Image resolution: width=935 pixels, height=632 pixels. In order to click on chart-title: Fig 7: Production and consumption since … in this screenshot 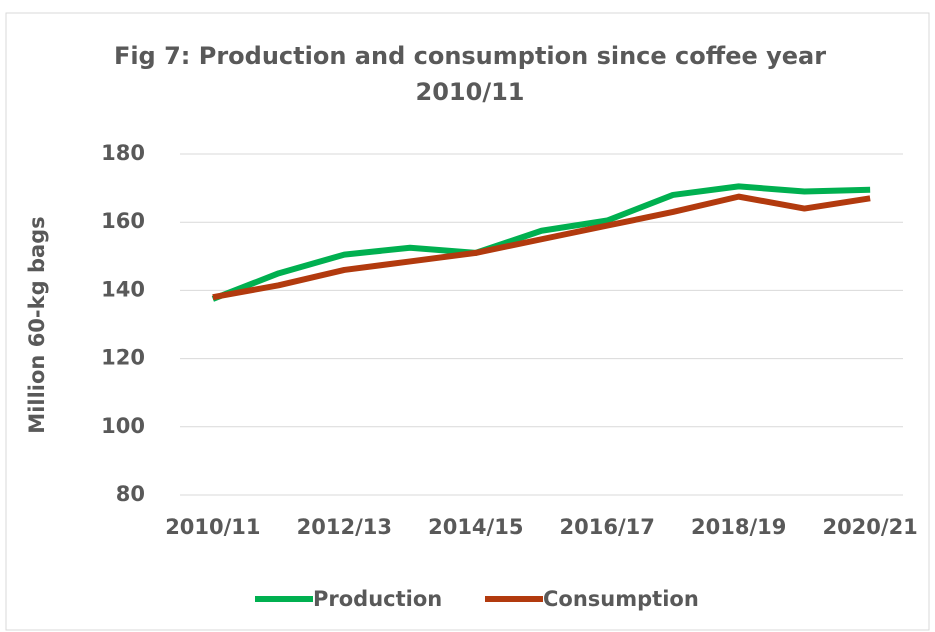, I will do `click(470, 74)`.